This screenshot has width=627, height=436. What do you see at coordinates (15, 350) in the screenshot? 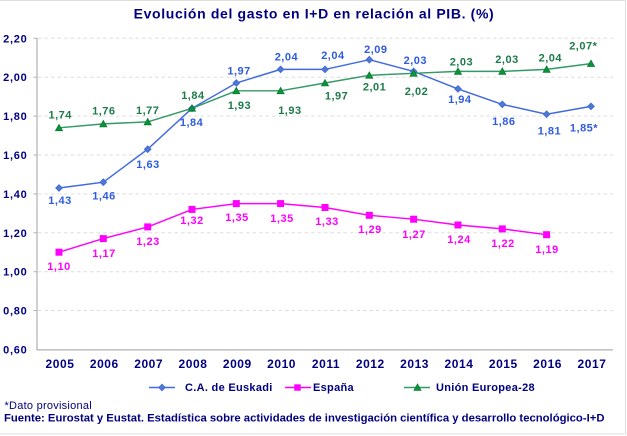
I see `svg-text: 0,60` at bounding box center [15, 350].